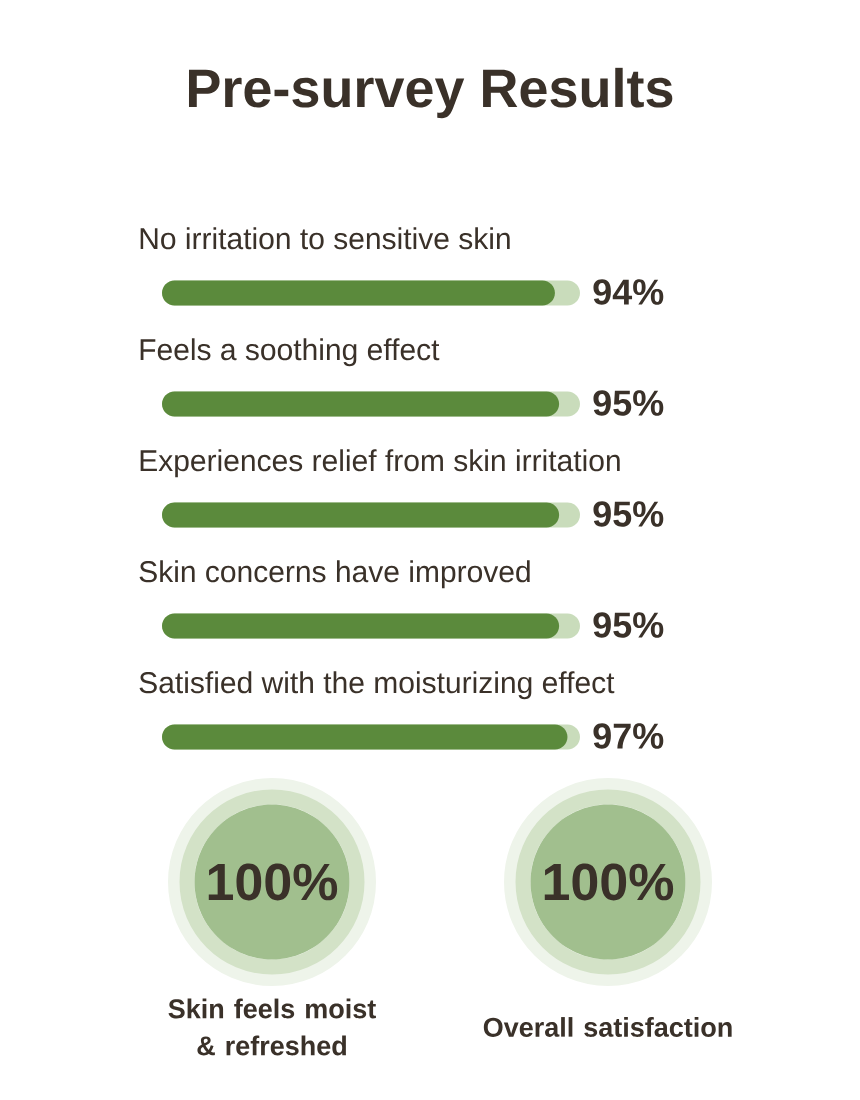  I want to click on data-label: 94%, so click(628, 292).